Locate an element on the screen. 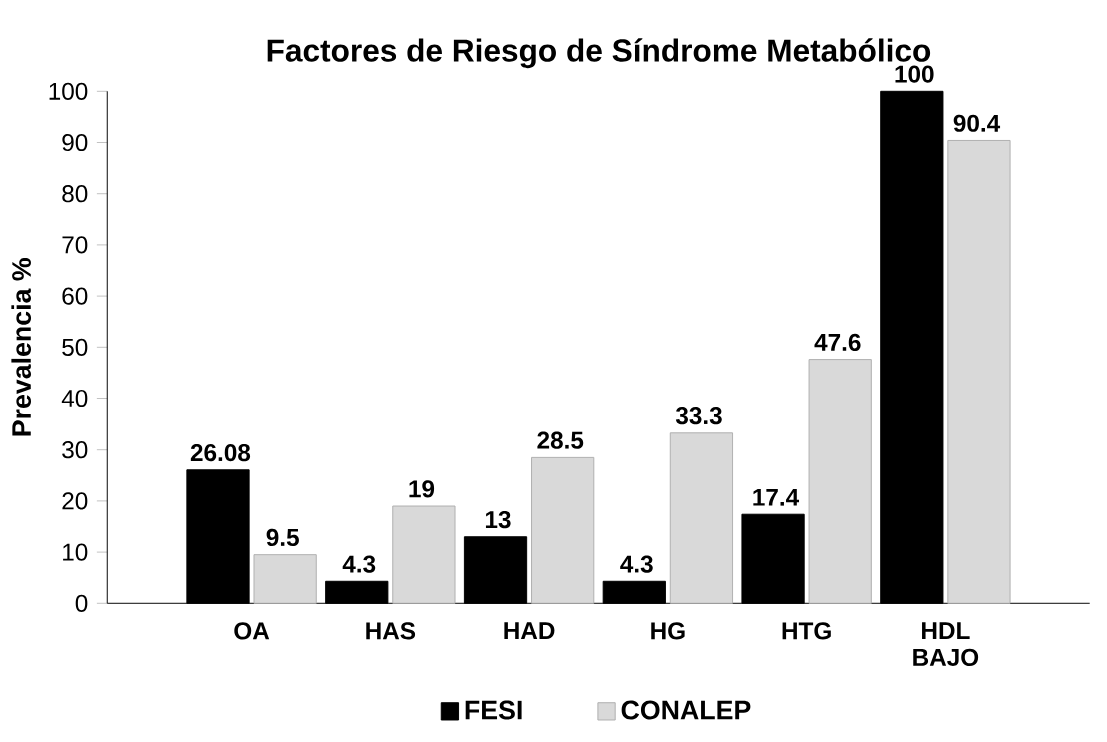  y-tick-label: 70 is located at coordinates (75, 245).